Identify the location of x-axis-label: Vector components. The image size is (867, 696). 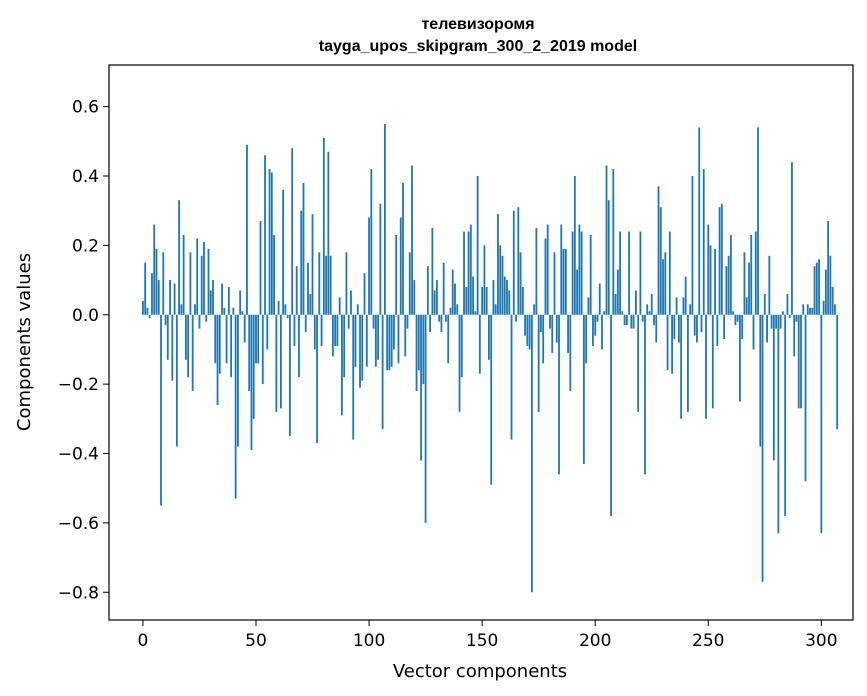
(480, 671).